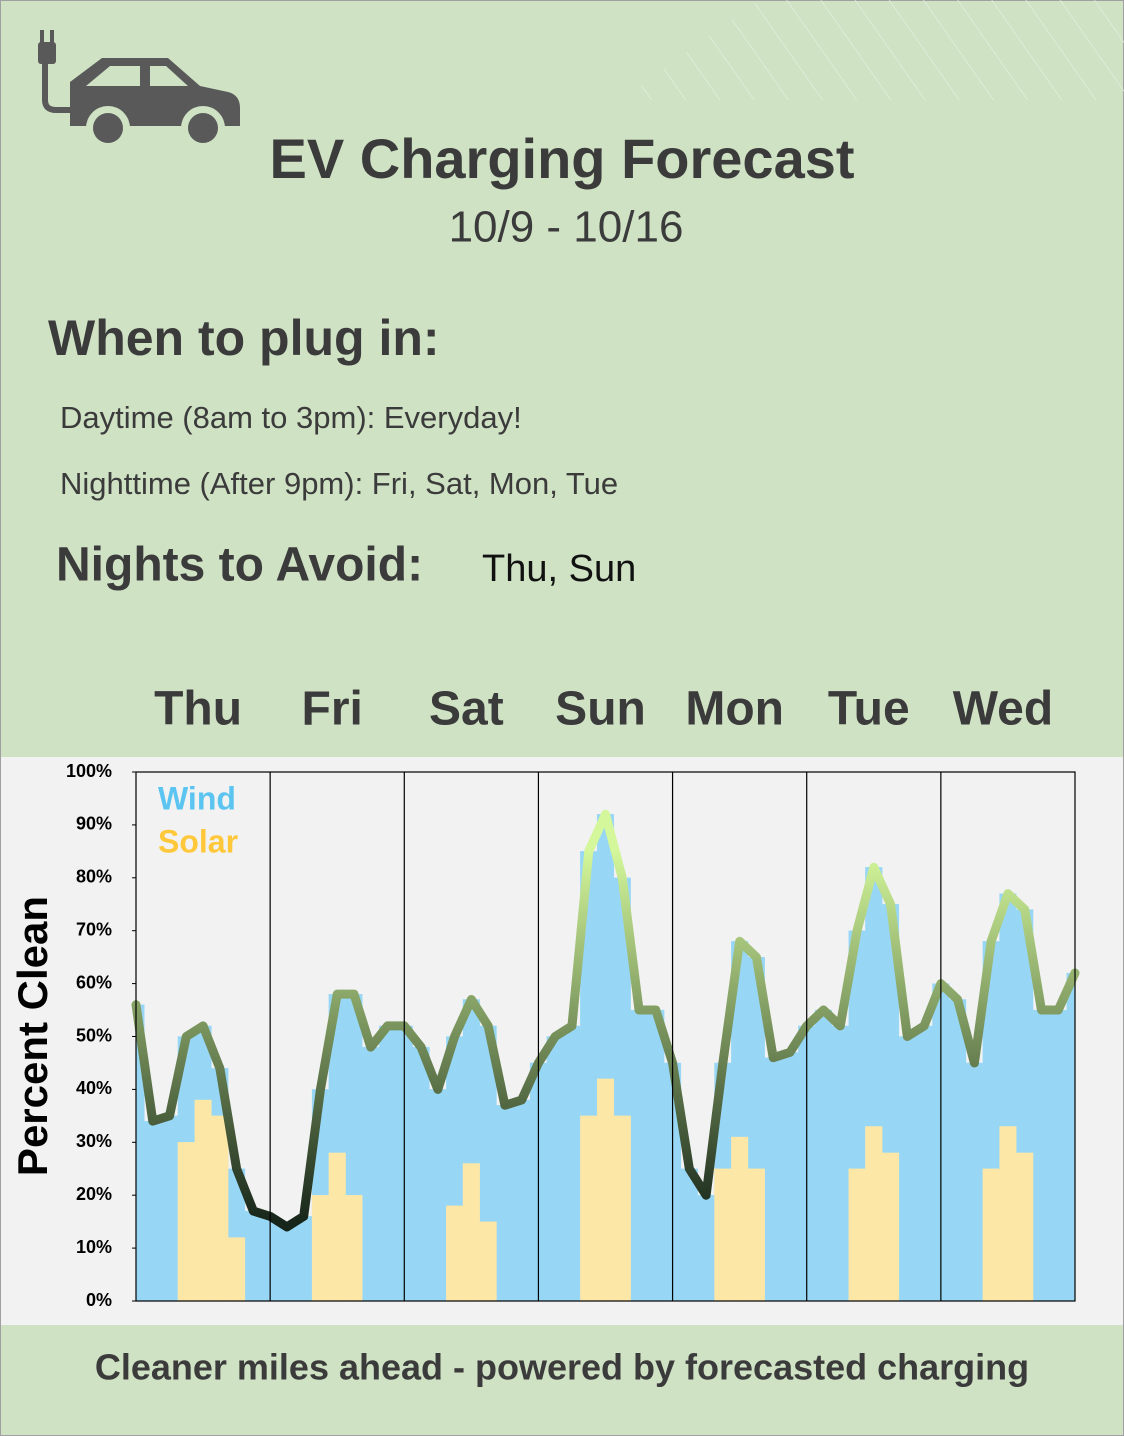 Image resolution: width=1124 pixels, height=1436 pixels. I want to click on plug-heading: When to plug in:, so click(244, 338).